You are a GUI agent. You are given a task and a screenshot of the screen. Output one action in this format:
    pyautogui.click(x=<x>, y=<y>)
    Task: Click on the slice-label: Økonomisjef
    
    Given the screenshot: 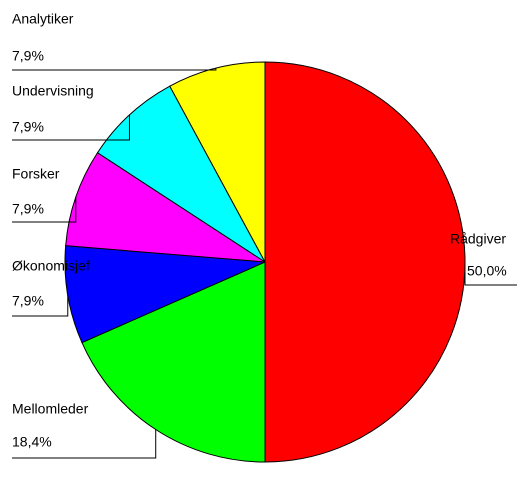 What is the action you would take?
    pyautogui.click(x=51, y=266)
    